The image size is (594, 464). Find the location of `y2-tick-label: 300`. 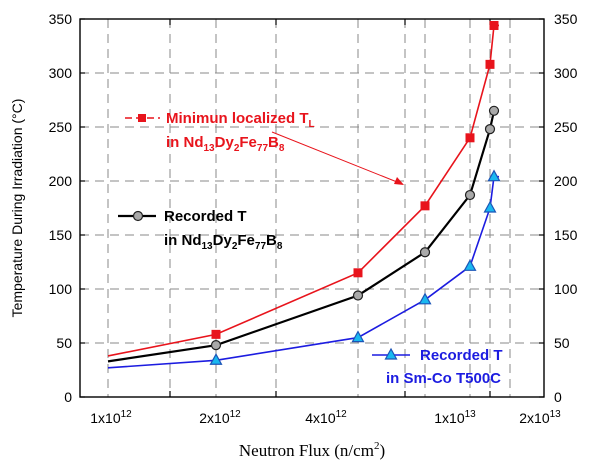

y2-tick-label: 300 is located at coordinates (566, 73).